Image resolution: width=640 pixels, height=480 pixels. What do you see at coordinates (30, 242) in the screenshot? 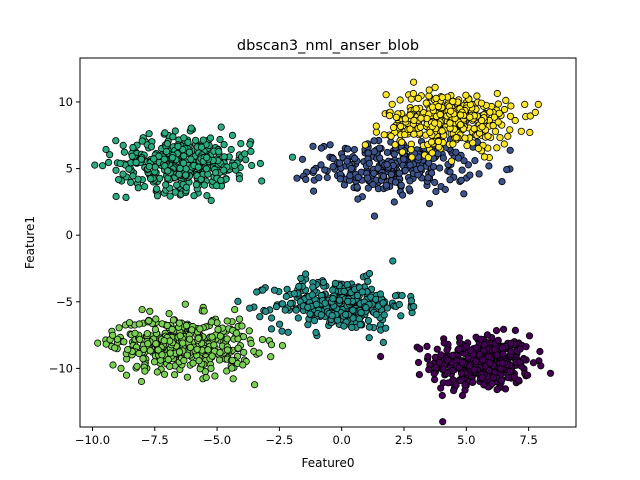
I see `y-axis-label: Feature1` at bounding box center [30, 242].